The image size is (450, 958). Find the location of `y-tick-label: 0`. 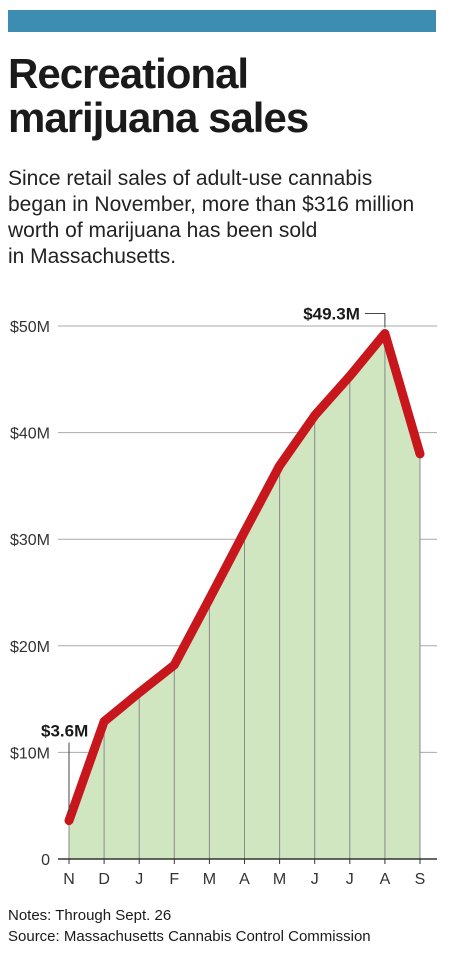

y-tick-label: 0 is located at coordinates (45, 860).